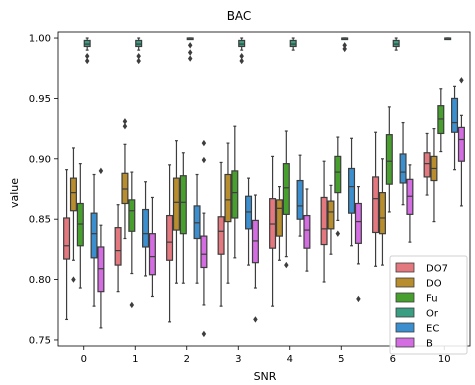 This screenshot has height=385, width=475. Describe the element at coordinates (40, 340) in the screenshot. I see `y-tick-label: 0.75` at that location.